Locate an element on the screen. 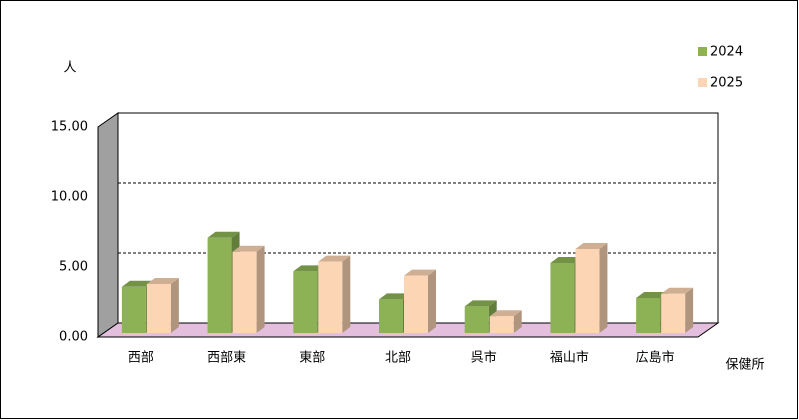  x-tick-label: 東部 is located at coordinates (312, 358).